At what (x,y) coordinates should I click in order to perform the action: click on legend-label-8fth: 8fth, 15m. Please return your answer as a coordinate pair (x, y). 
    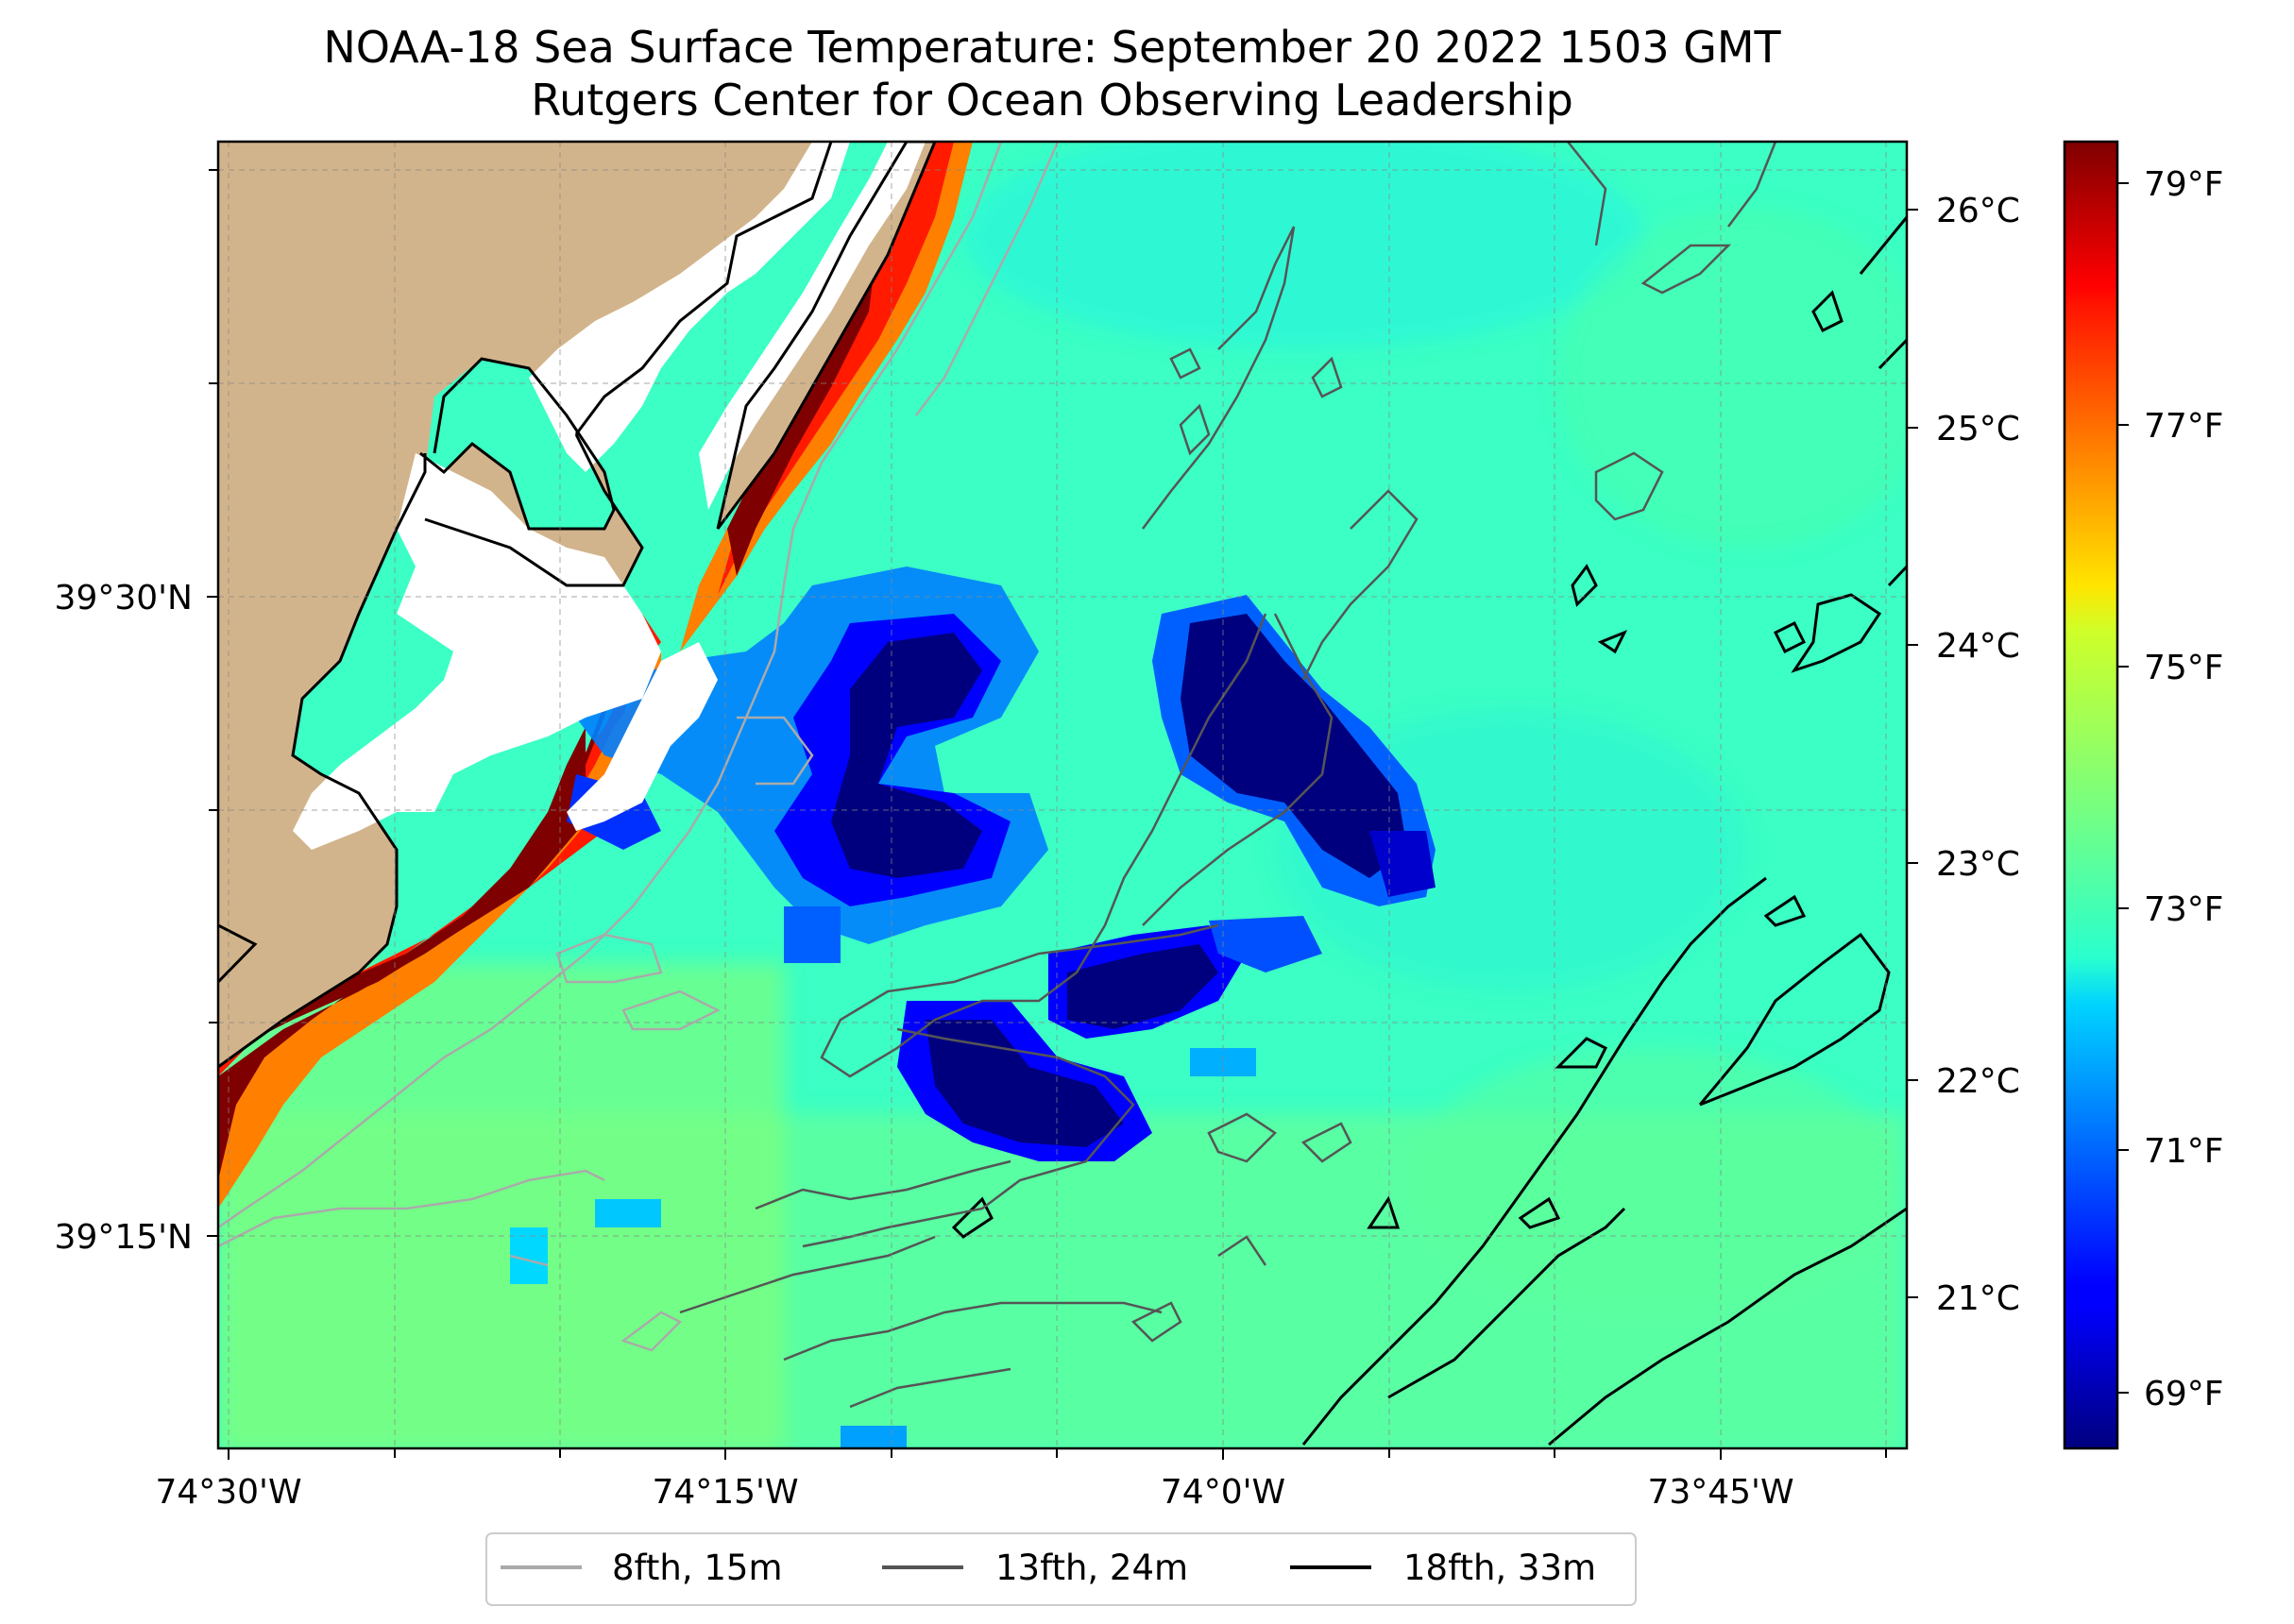
    Looking at the image, I should click on (697, 1568).